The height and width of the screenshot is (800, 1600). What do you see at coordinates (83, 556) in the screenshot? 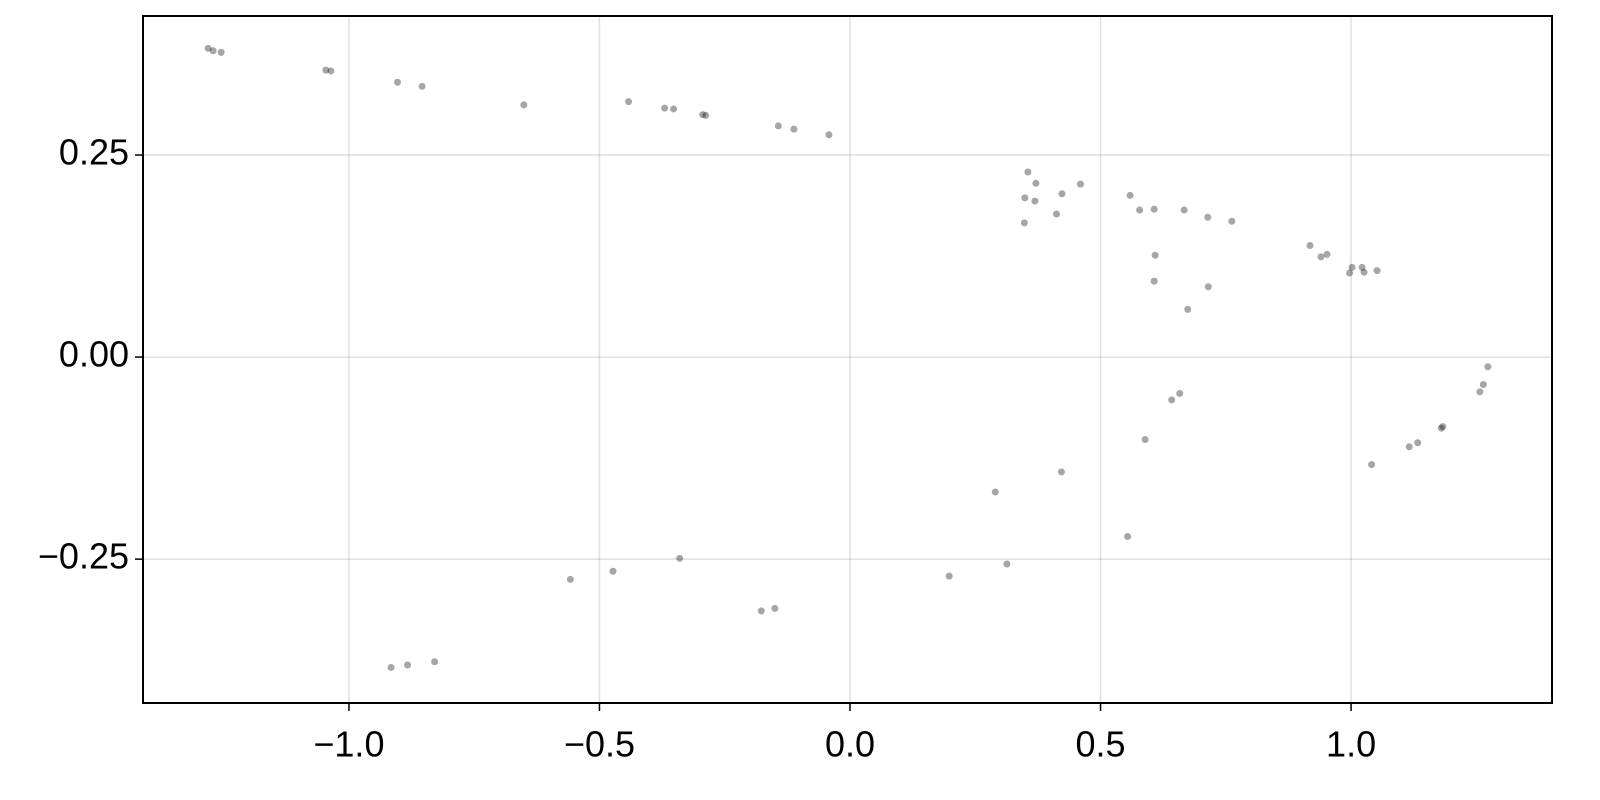
I see `y-tick-label: −0.25` at bounding box center [83, 556].